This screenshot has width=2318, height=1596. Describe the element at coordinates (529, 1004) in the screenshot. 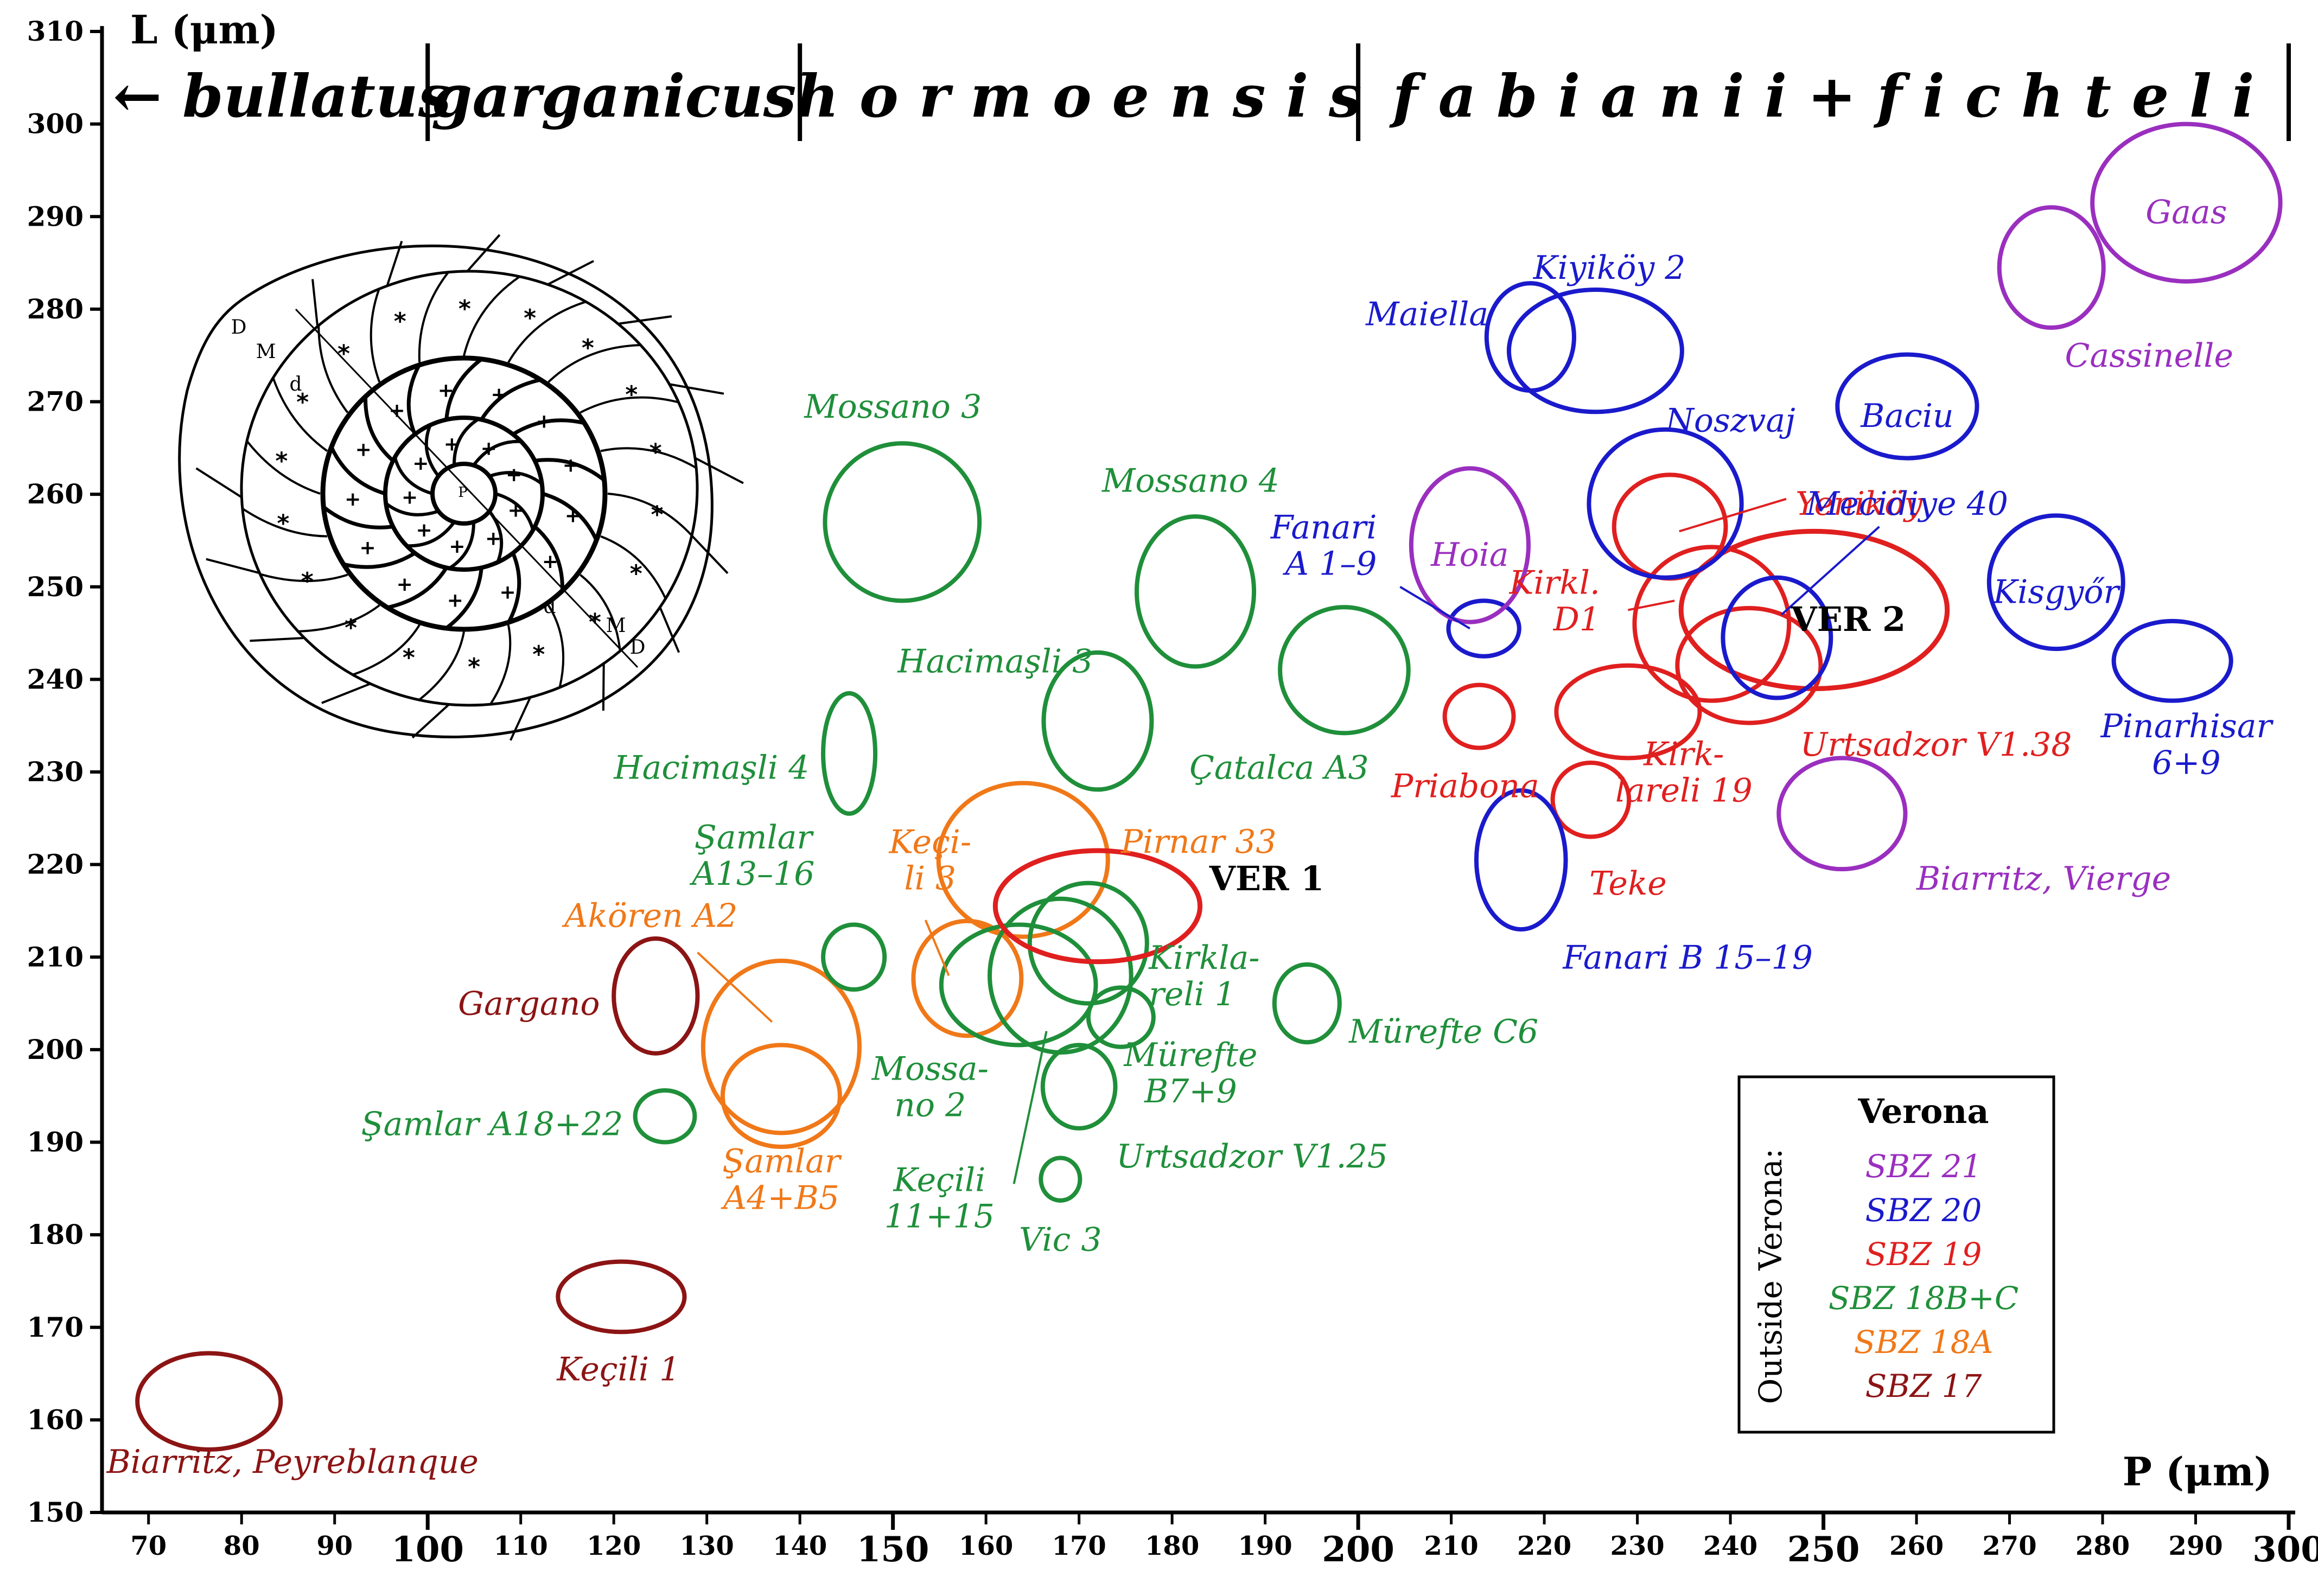

I see `label-gargano: Gargano` at that location.